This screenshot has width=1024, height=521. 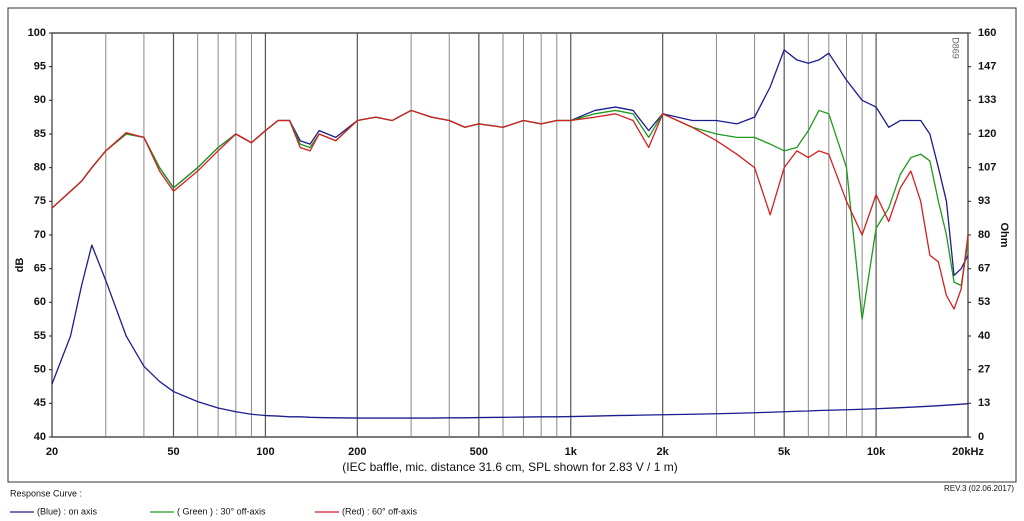 I want to click on y-tick-label: 65, so click(x=40, y=269).